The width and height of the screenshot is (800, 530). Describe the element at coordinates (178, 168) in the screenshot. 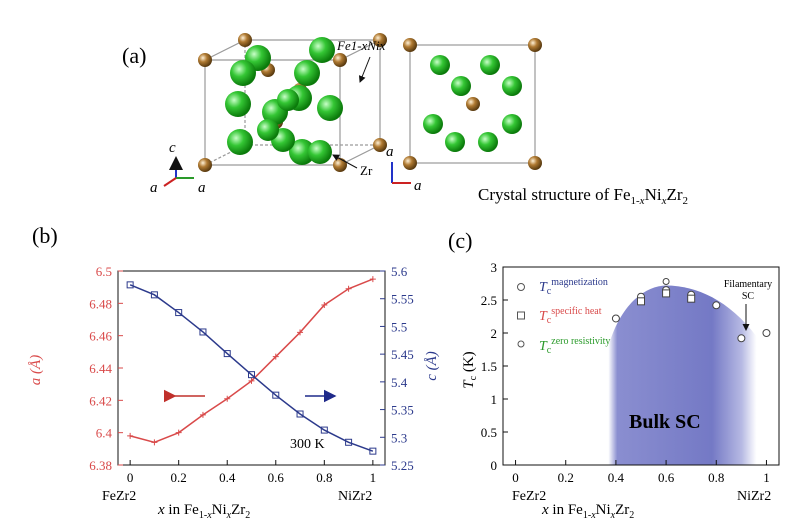

I see `axes-triad-3d: c a a` at that location.